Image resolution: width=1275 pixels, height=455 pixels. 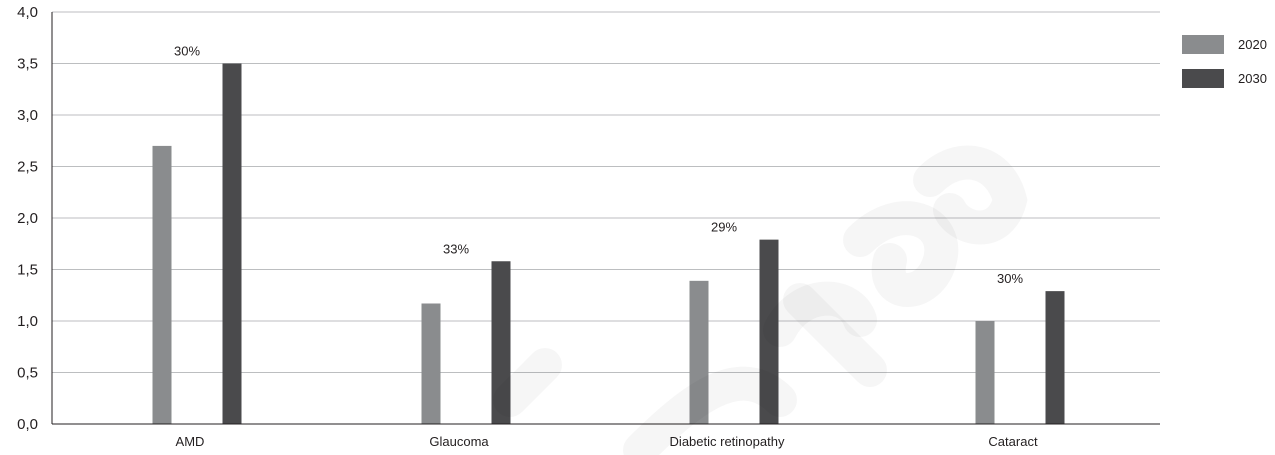 I want to click on x-axis-ticks: AMD Glaucoma Diabetic retinopathy Cataract, so click(x=607, y=441).